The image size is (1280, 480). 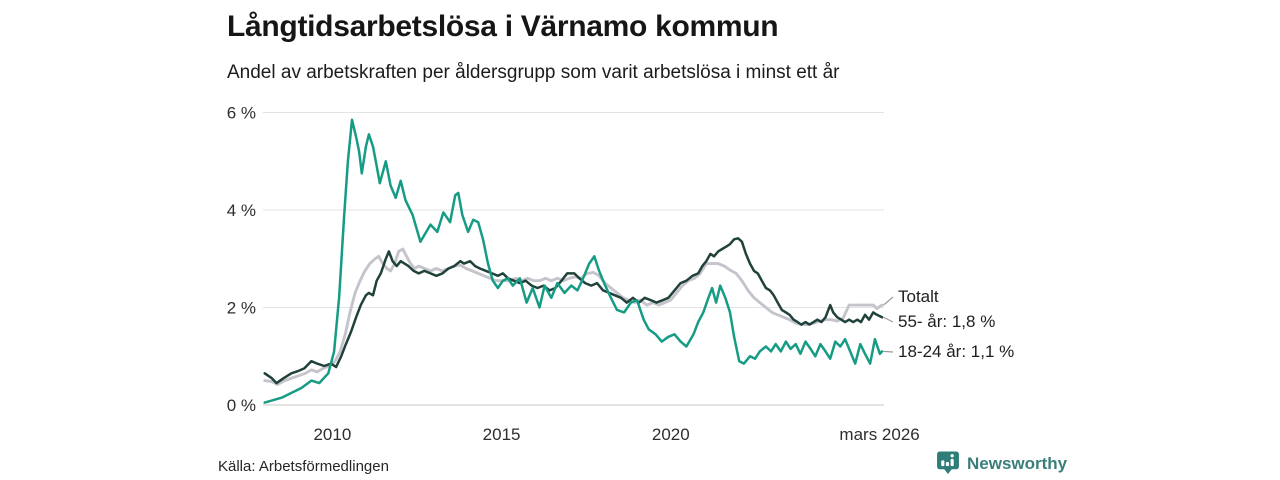 What do you see at coordinates (303, 466) in the screenshot?
I see `source-caption: Källa: Arbetsförmedlingen` at bounding box center [303, 466].